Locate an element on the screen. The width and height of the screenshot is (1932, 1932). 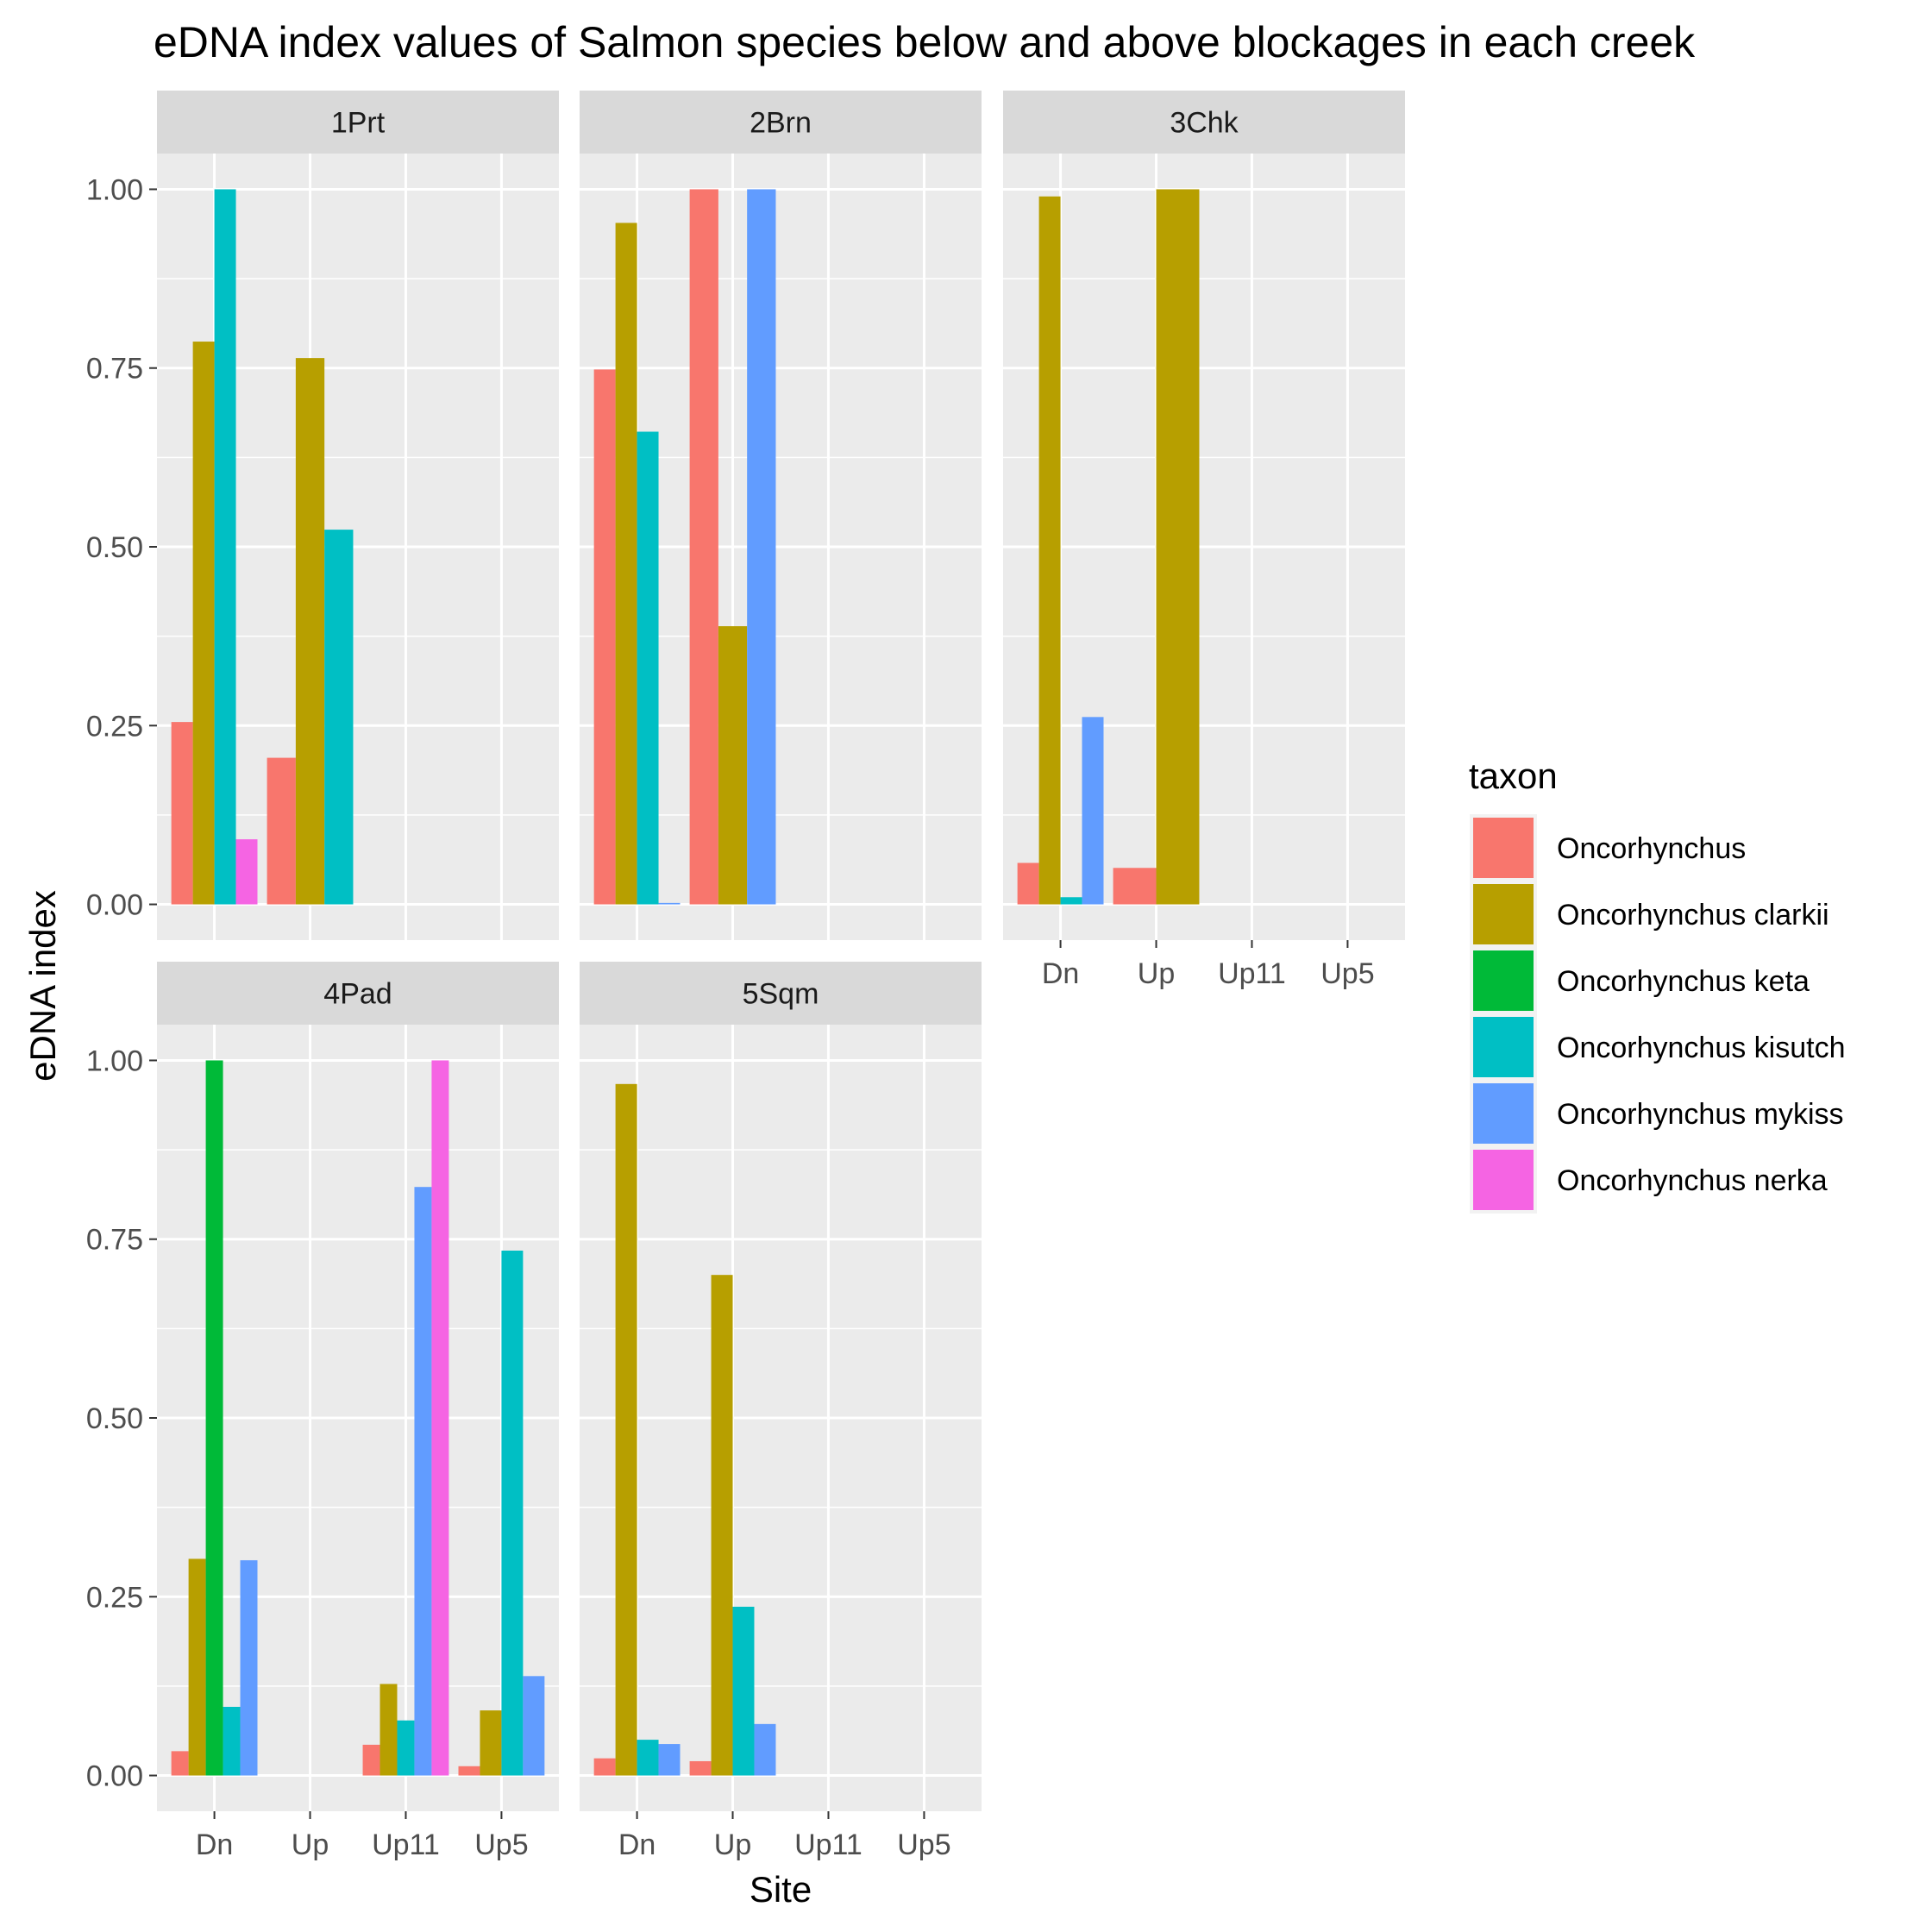
legend-entry: Oncorhynchus clarkii is located at coordinates (1649, 914).